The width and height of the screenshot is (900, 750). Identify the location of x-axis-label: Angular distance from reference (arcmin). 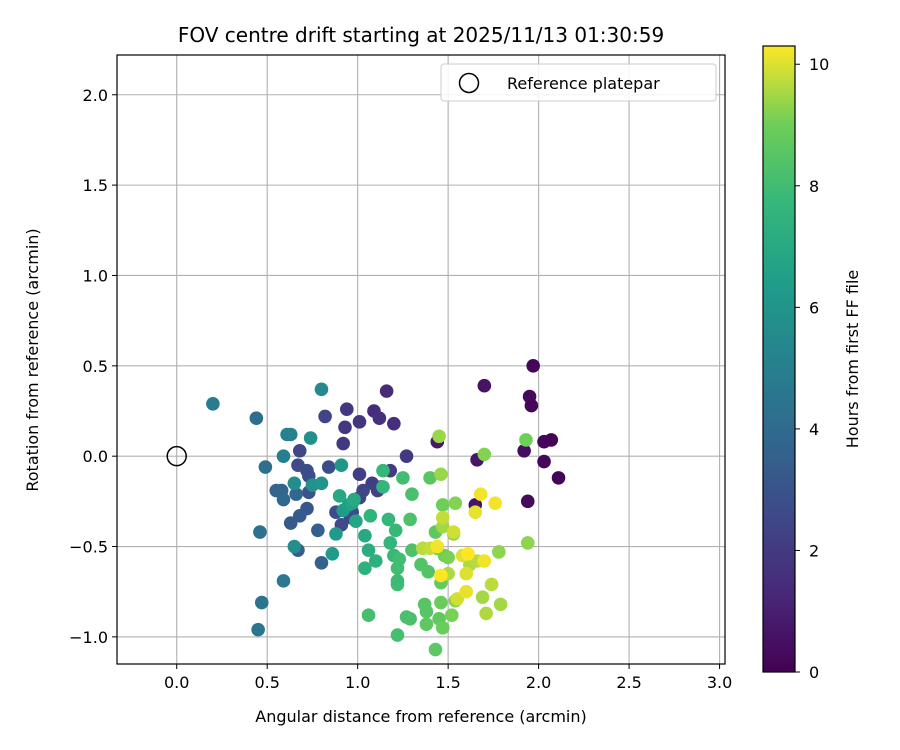
(420, 716).